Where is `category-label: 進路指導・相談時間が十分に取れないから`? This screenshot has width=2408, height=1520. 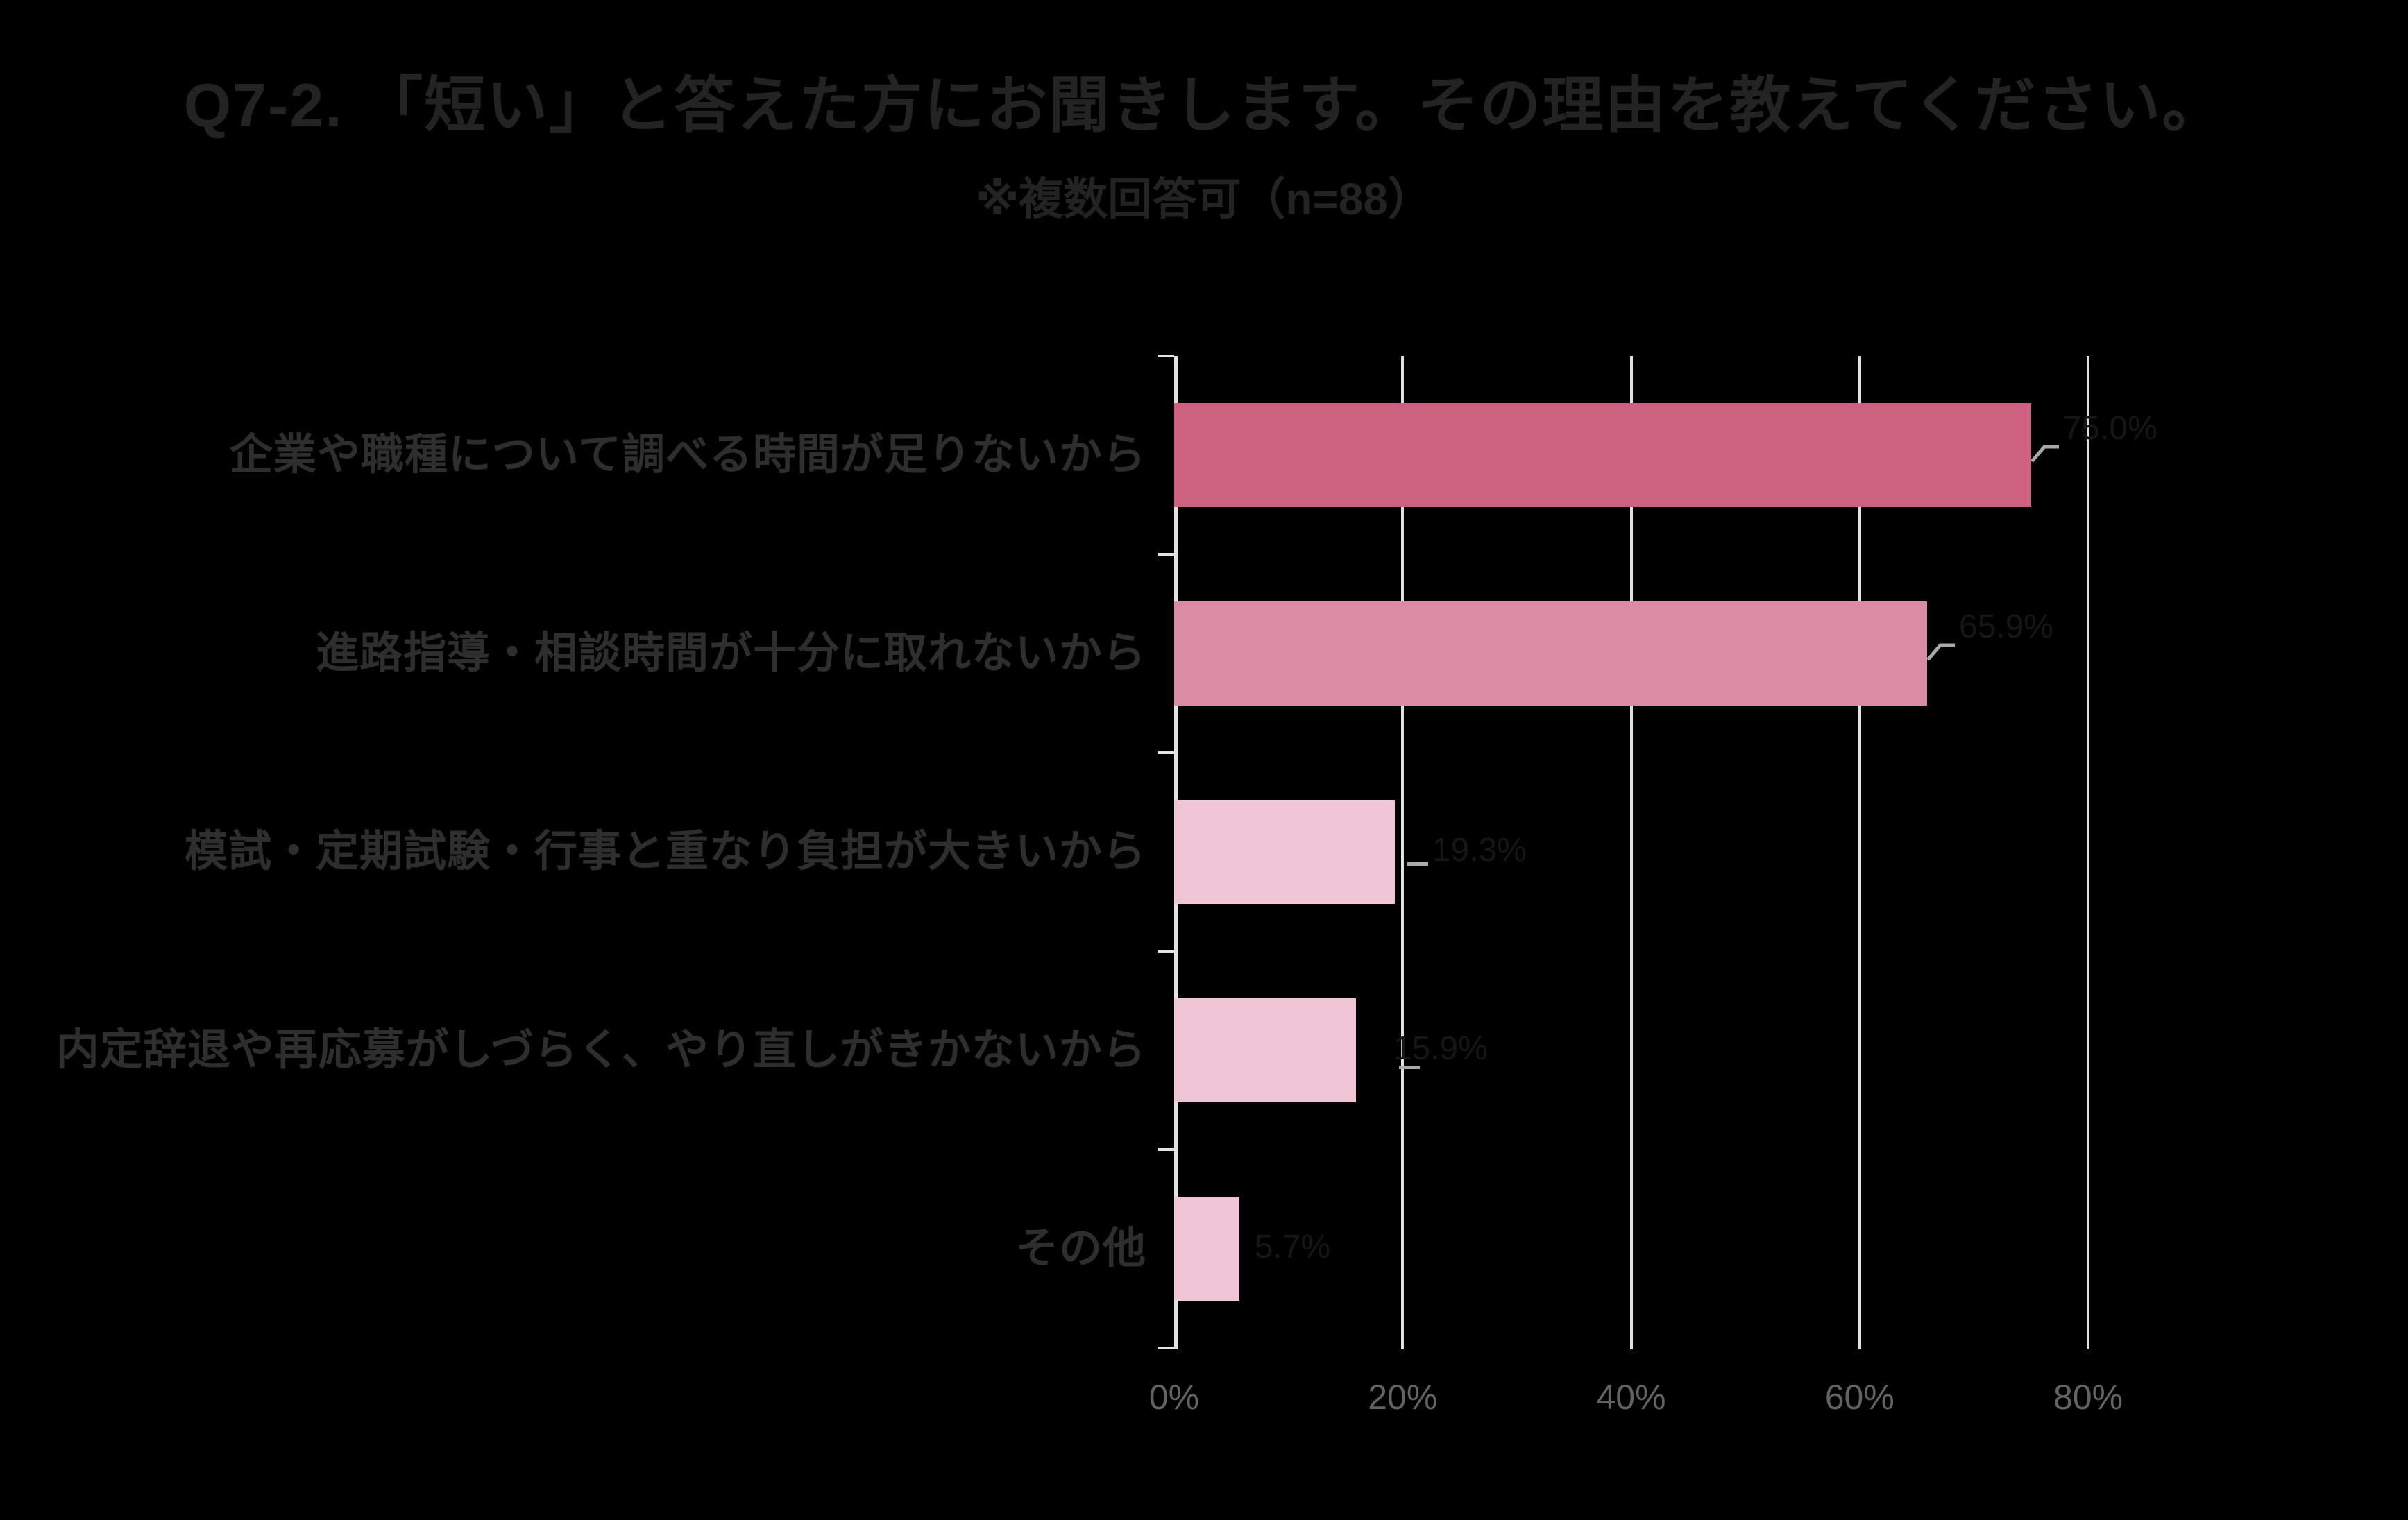
category-label: 進路指導・相談時間が十分に取れないから is located at coordinates (730, 653).